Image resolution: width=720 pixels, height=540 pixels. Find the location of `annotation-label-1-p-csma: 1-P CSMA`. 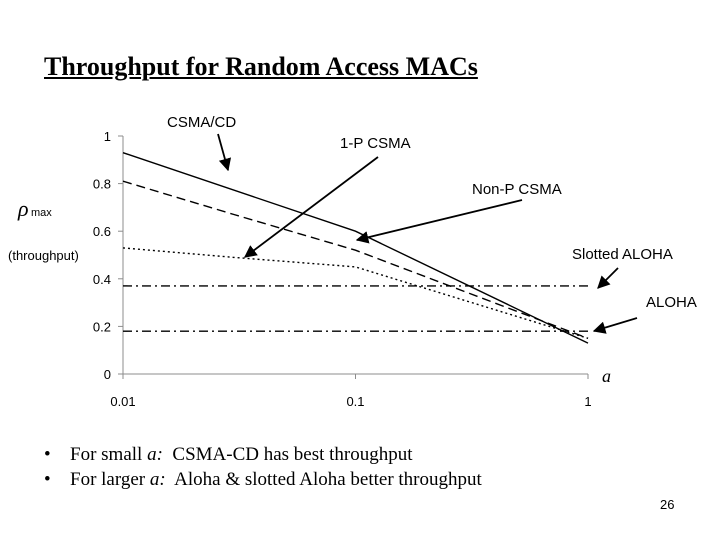

annotation-label-1-p-csma: 1-P CSMA is located at coordinates (375, 143).